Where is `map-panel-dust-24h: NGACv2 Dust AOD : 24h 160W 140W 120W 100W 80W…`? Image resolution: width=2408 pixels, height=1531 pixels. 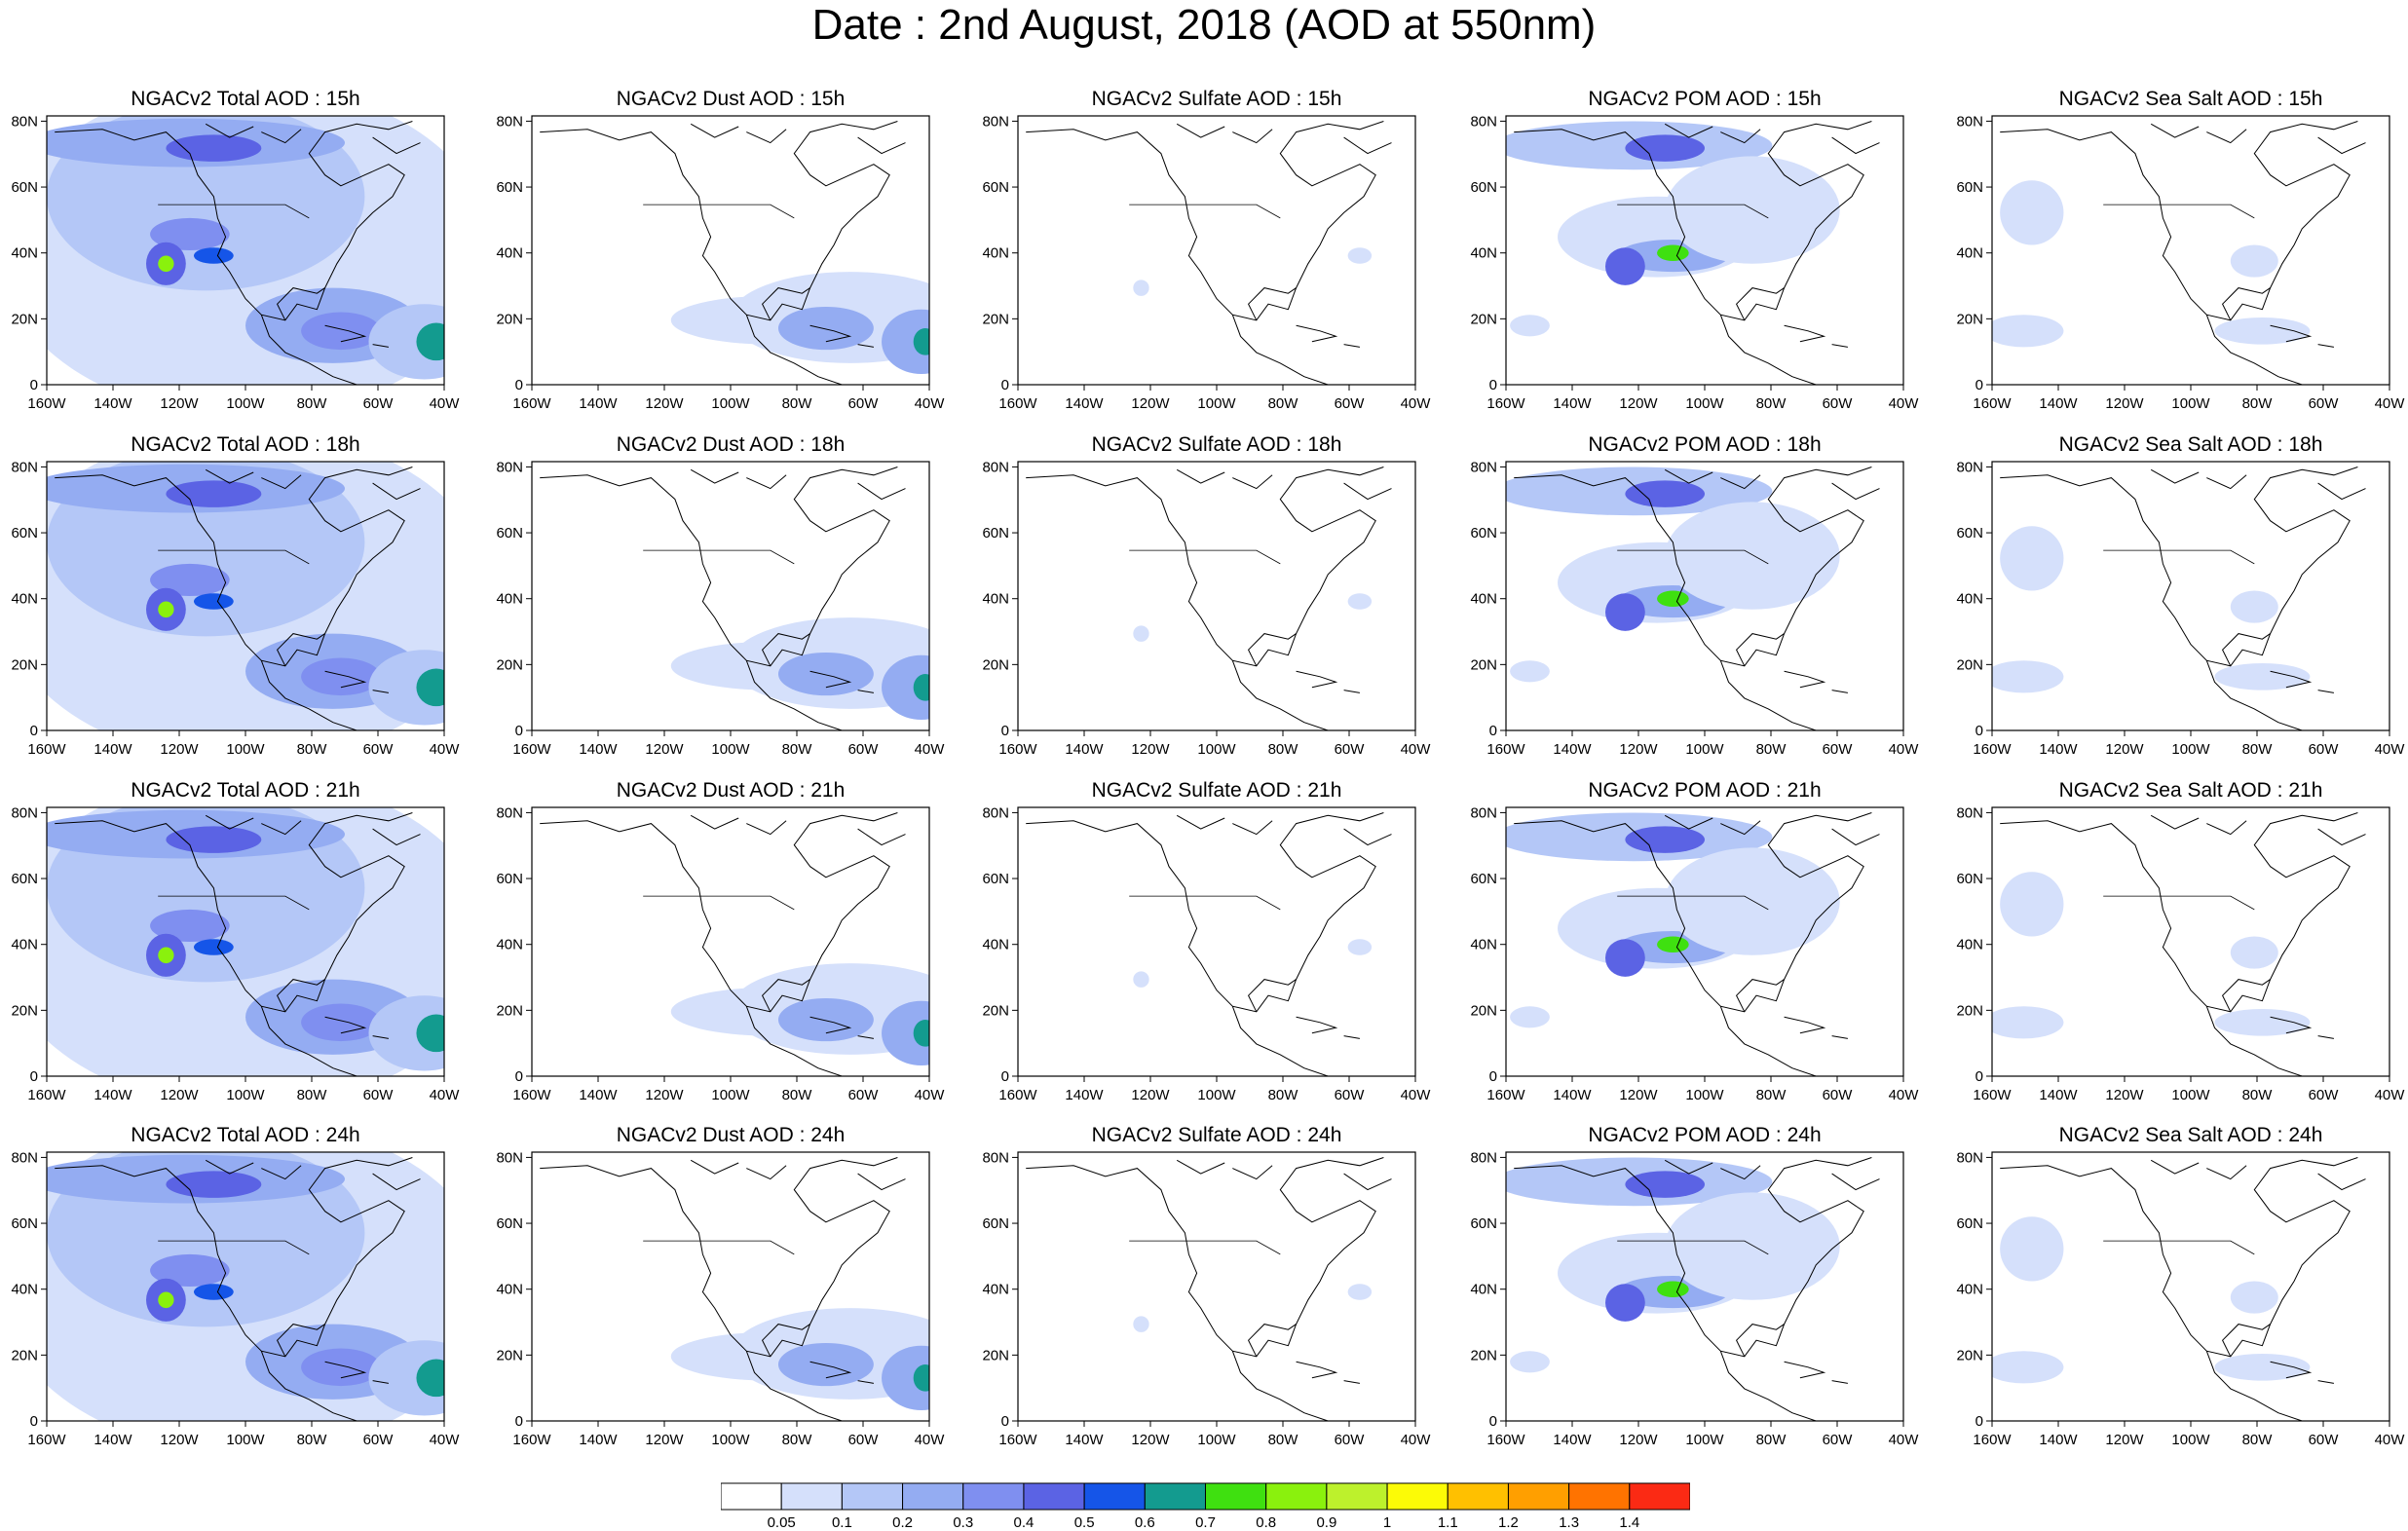
map-panel-dust-24h: NGACv2 Dust AOD : 24h 160W 140W 120W 100W 80W… is located at coordinates (731, 1291).